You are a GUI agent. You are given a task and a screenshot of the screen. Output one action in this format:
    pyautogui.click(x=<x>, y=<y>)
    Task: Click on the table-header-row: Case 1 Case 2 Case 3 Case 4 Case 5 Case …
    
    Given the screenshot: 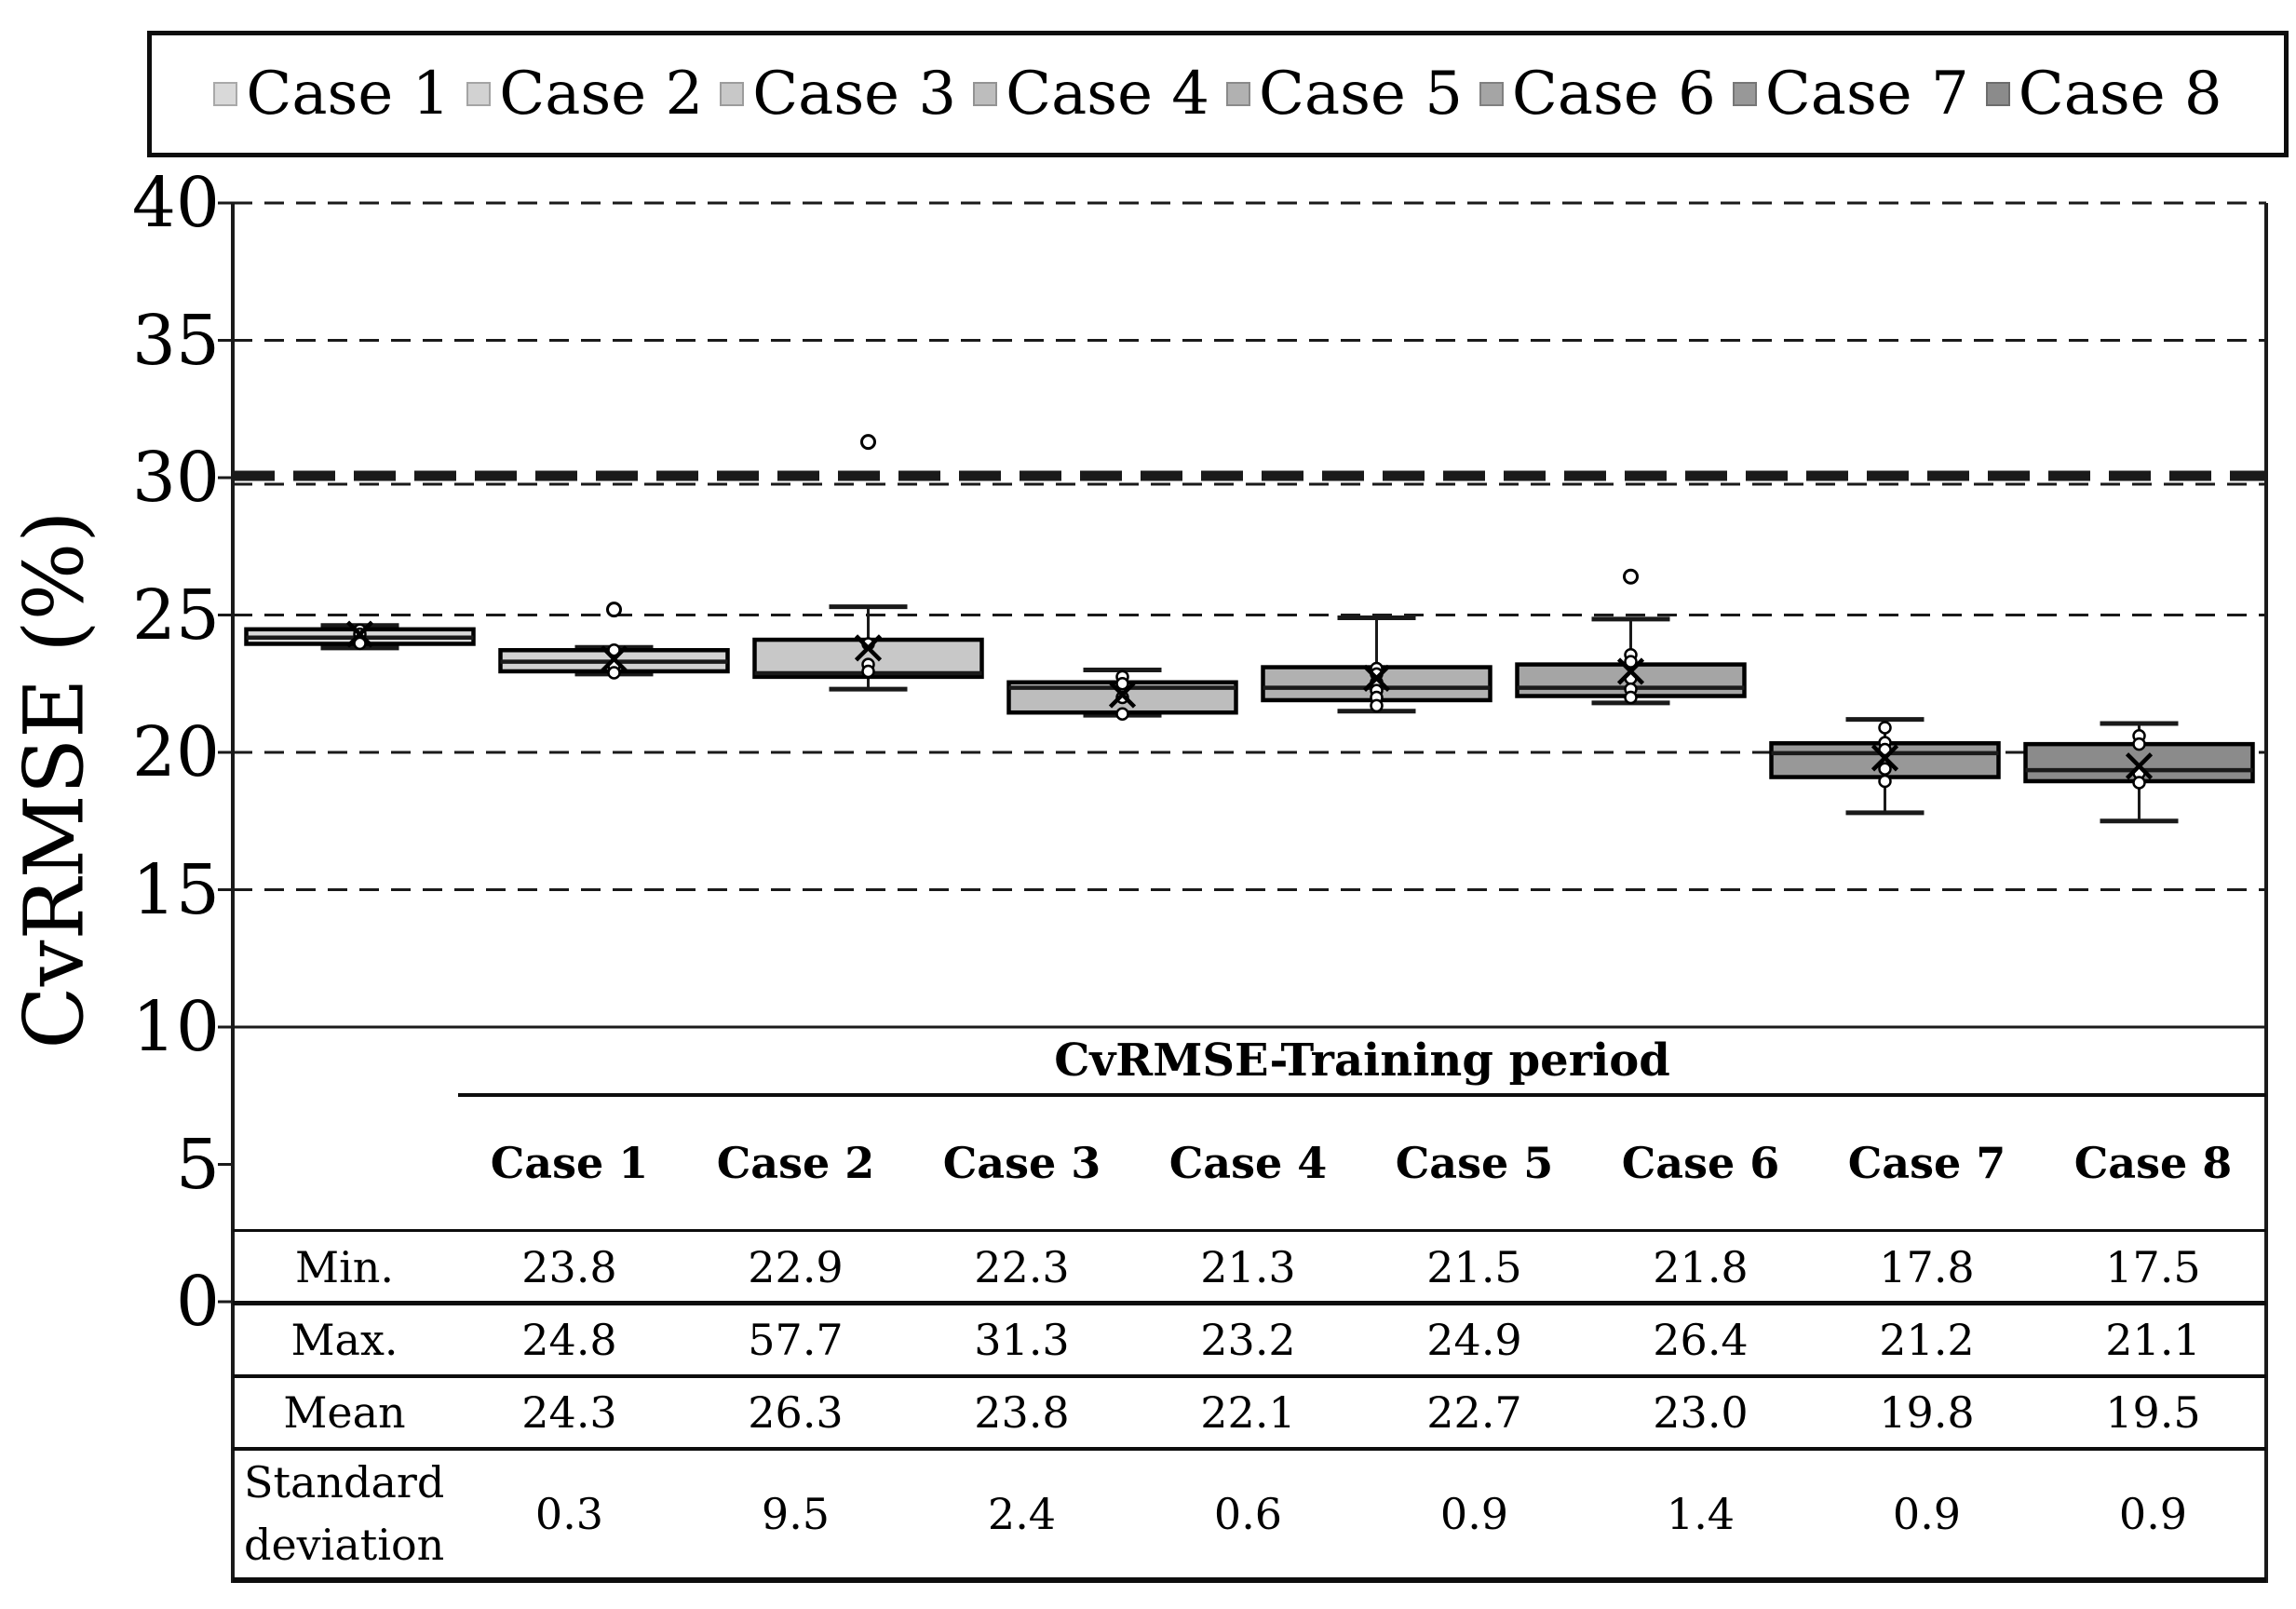 What is the action you would take?
    pyautogui.click(x=1361, y=1163)
    